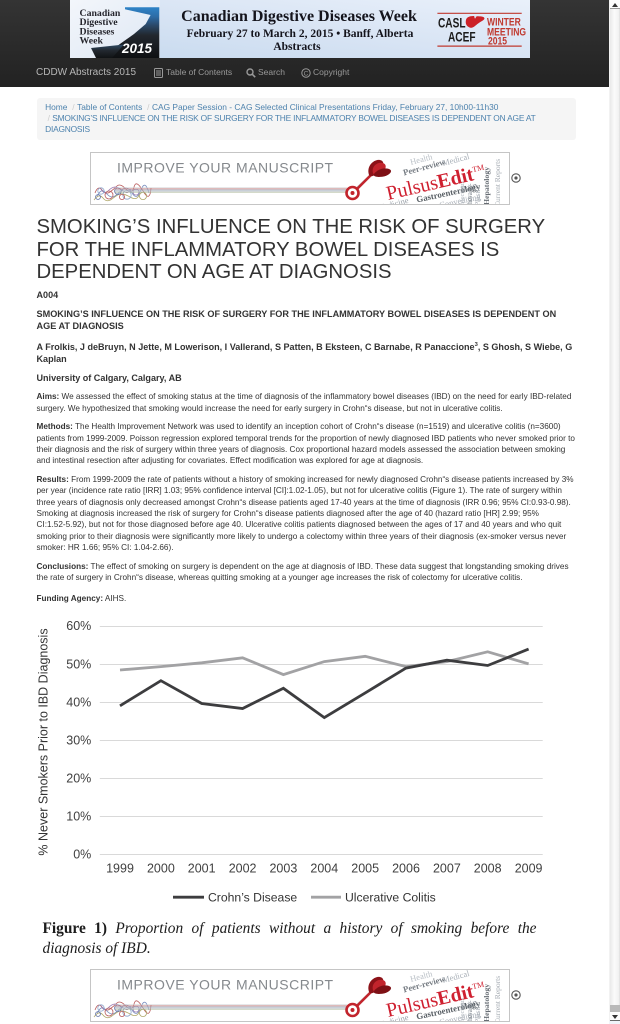 The width and height of the screenshot is (620, 1024). What do you see at coordinates (82, 855) in the screenshot?
I see `svg-text: 0%` at bounding box center [82, 855].